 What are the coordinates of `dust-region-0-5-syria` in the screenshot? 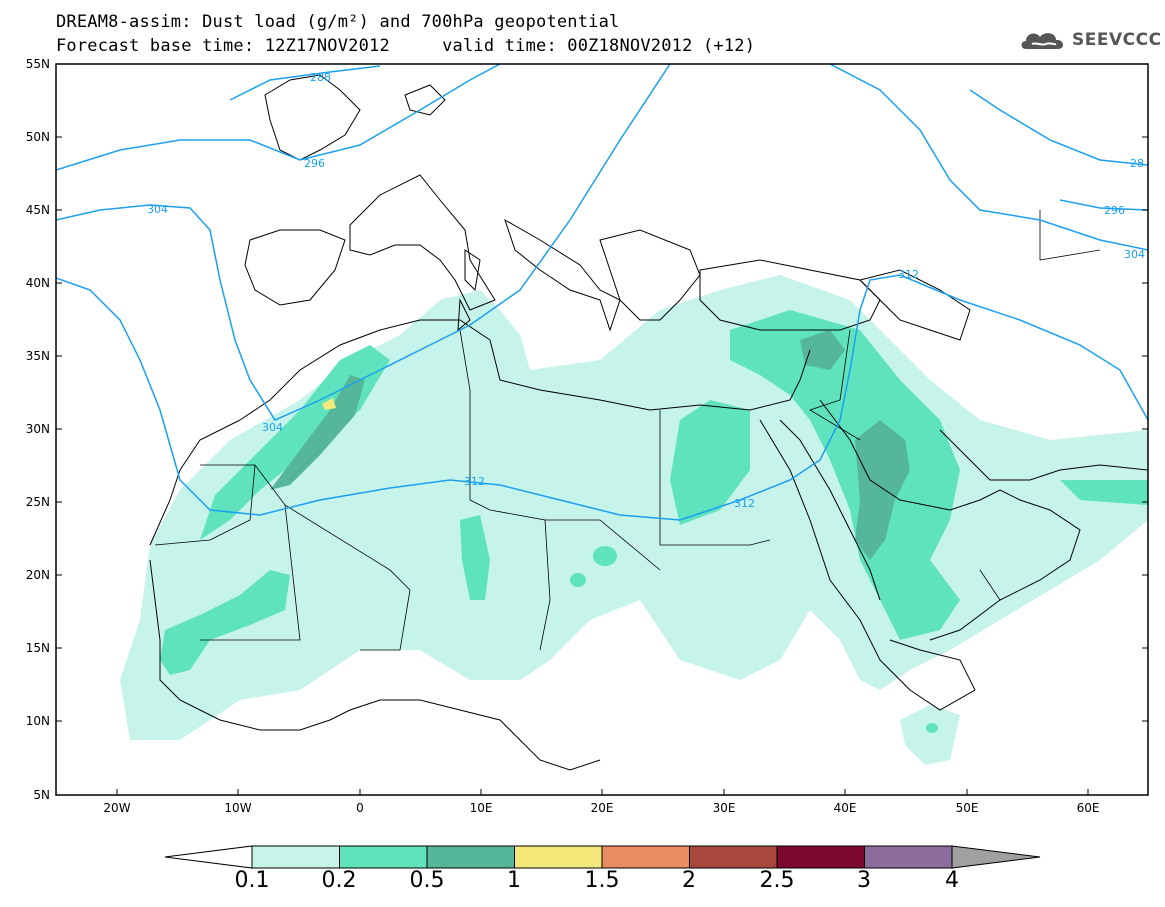 It's located at (822, 350).